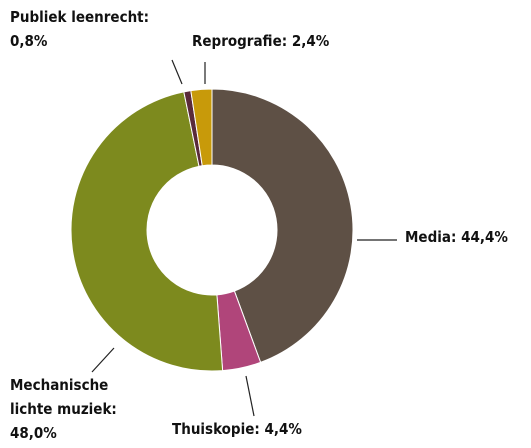  Describe the element at coordinates (237, 429) in the screenshot. I see `data-label: Thuiskopie: 4,4%` at that location.